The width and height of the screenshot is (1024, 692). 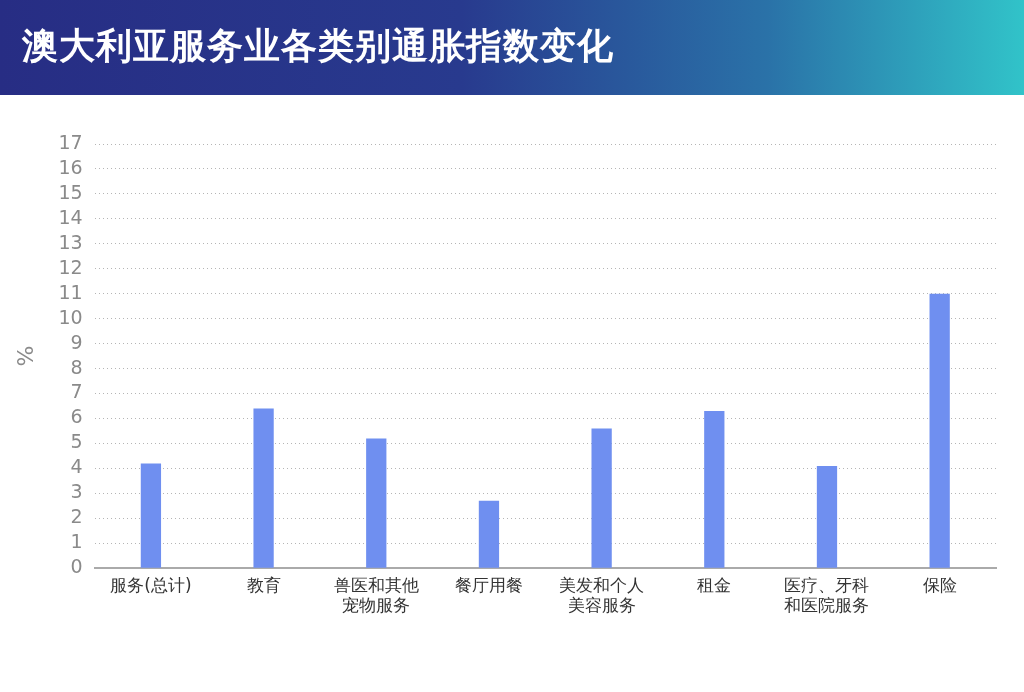 What do you see at coordinates (939, 584) in the screenshot?
I see `x-tick-label: 保险` at bounding box center [939, 584].